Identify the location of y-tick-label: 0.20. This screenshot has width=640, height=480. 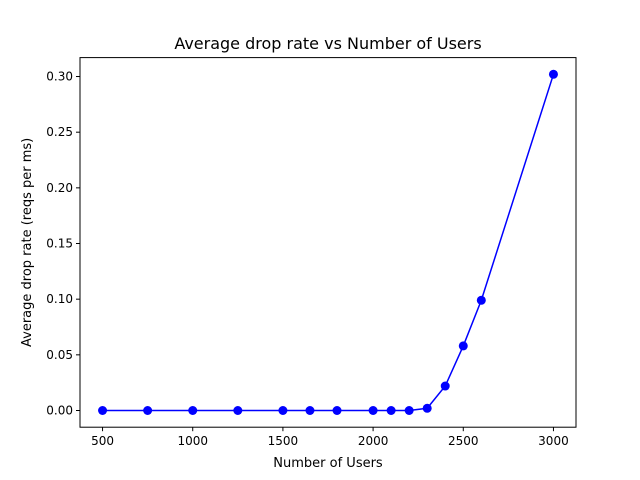
(59, 188).